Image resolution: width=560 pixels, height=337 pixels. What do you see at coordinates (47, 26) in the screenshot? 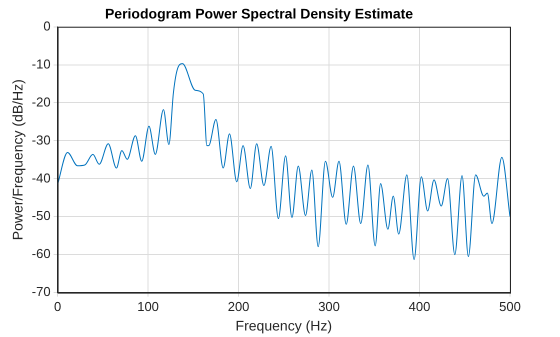
I see `y-tick-label: 0` at bounding box center [47, 26].